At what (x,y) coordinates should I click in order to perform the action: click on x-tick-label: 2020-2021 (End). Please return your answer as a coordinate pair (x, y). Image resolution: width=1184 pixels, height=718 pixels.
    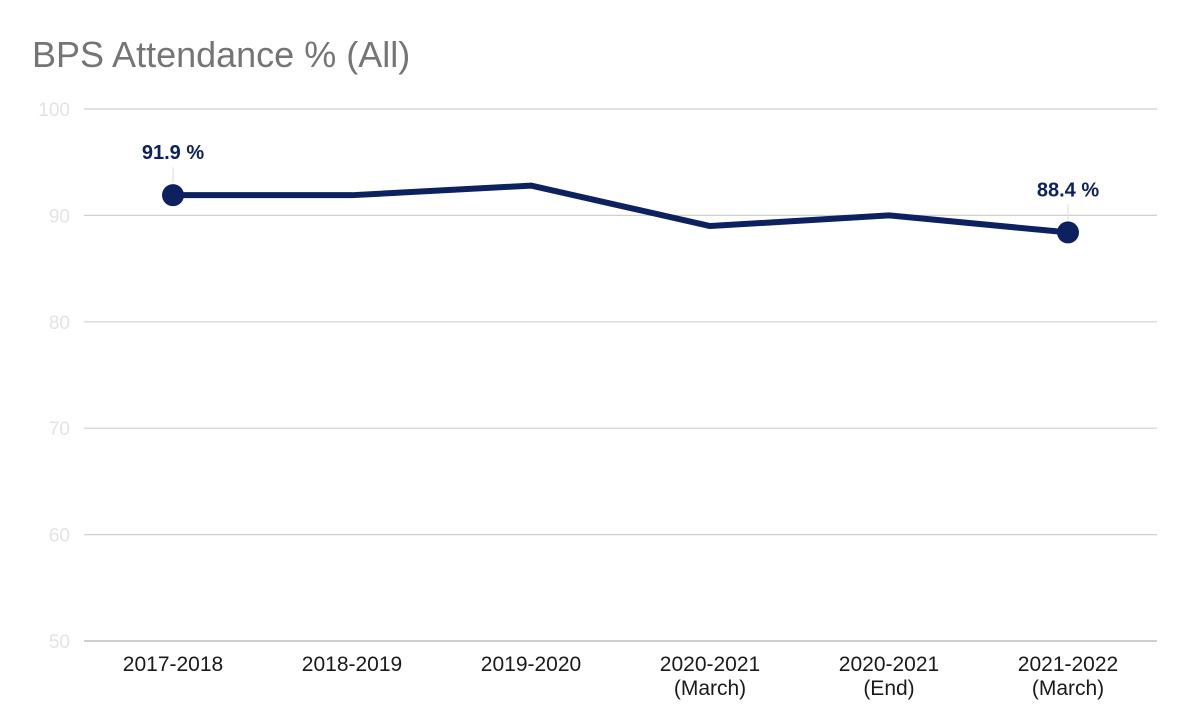
    Looking at the image, I should click on (889, 676).